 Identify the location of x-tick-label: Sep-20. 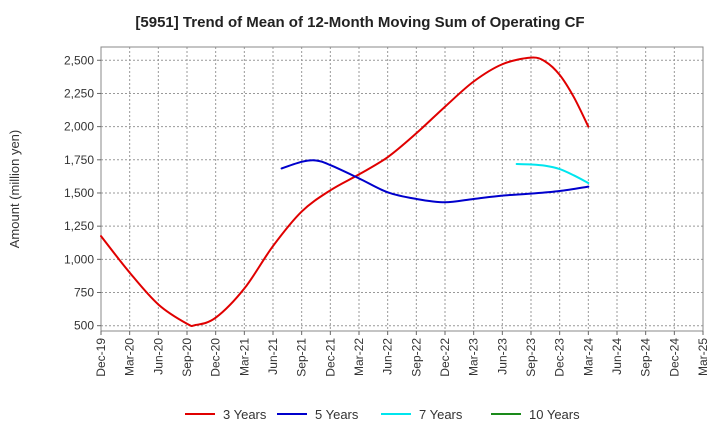
(187, 357).